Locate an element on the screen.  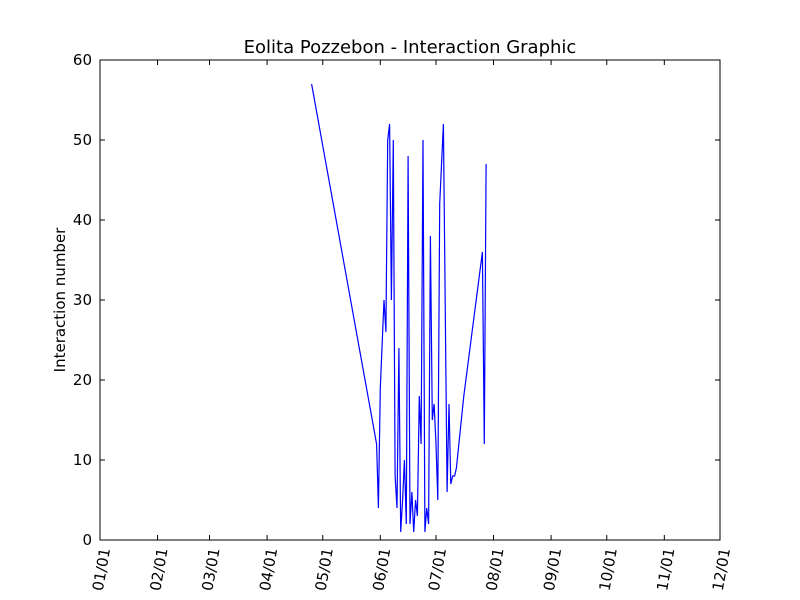
x-tick-label: 06/01 is located at coordinates (381, 569).